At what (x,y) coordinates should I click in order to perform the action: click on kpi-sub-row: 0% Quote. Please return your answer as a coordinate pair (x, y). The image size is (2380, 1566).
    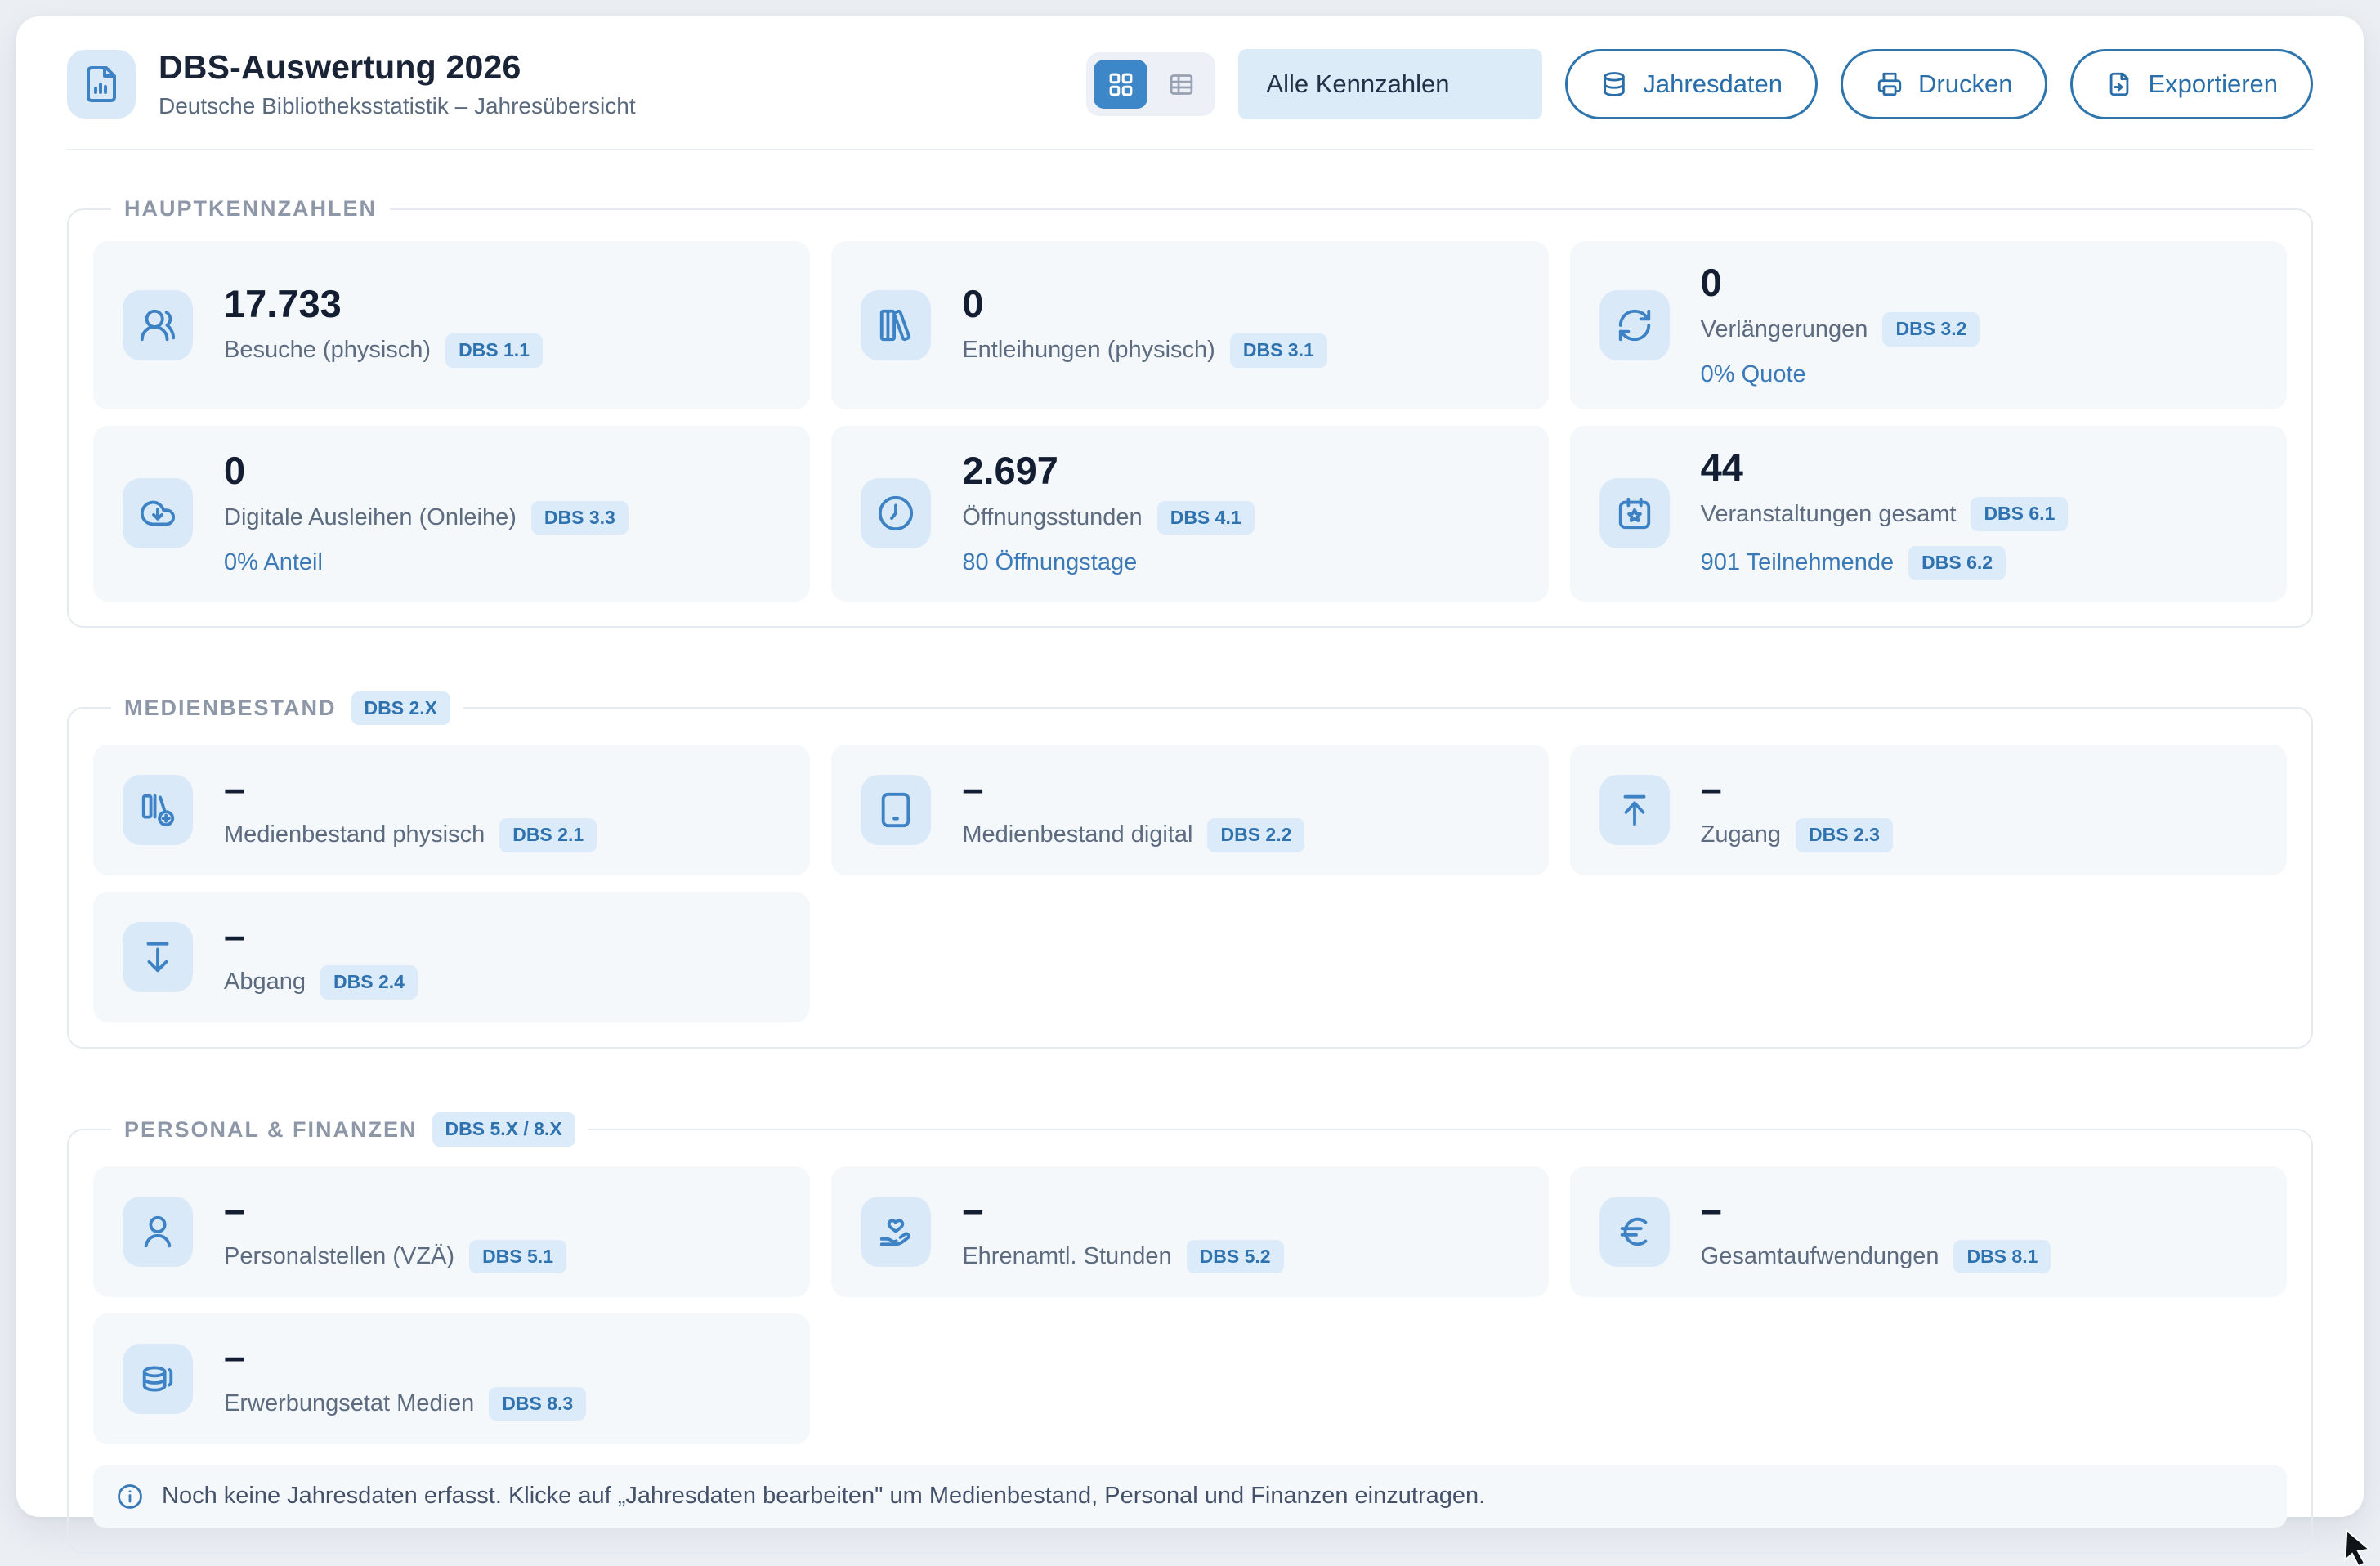
    Looking at the image, I should click on (1840, 374).